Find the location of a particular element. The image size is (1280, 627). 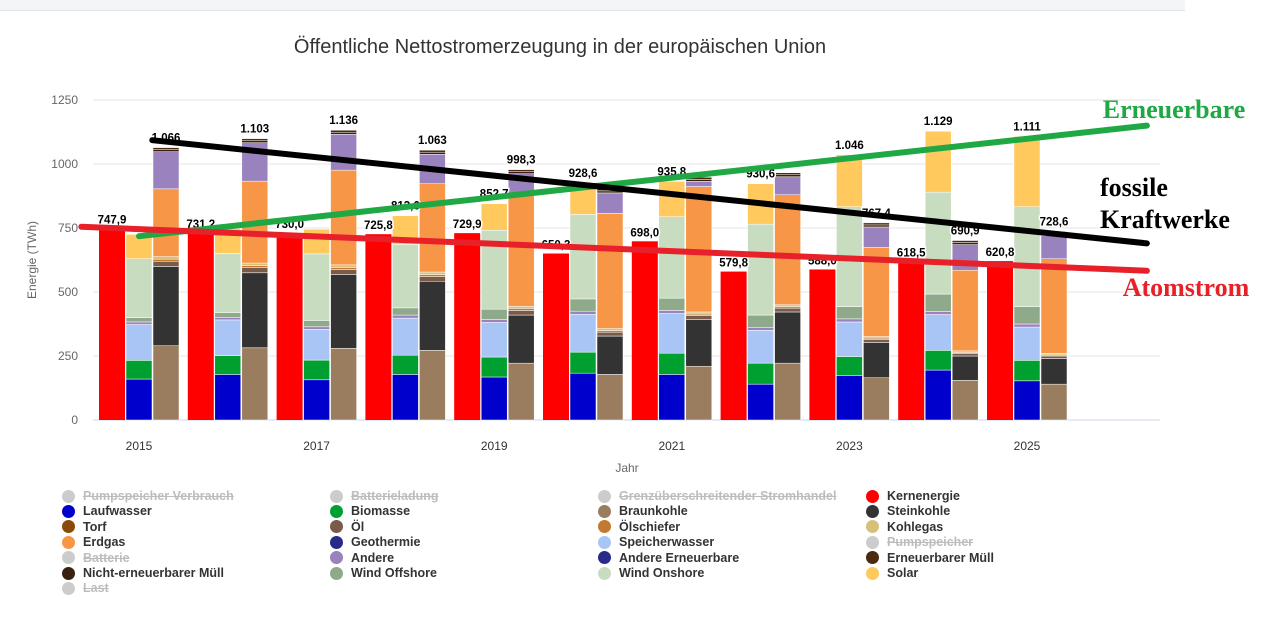

annotation-erneuerbare: Erneuerbare is located at coordinates (1174, 109).